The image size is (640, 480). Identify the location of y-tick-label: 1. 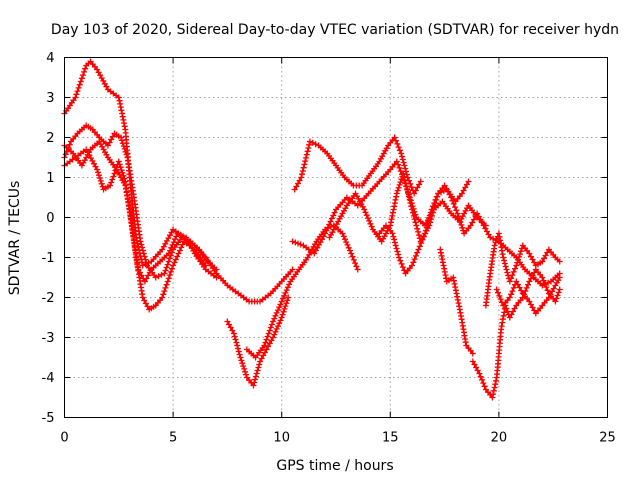
(50, 178).